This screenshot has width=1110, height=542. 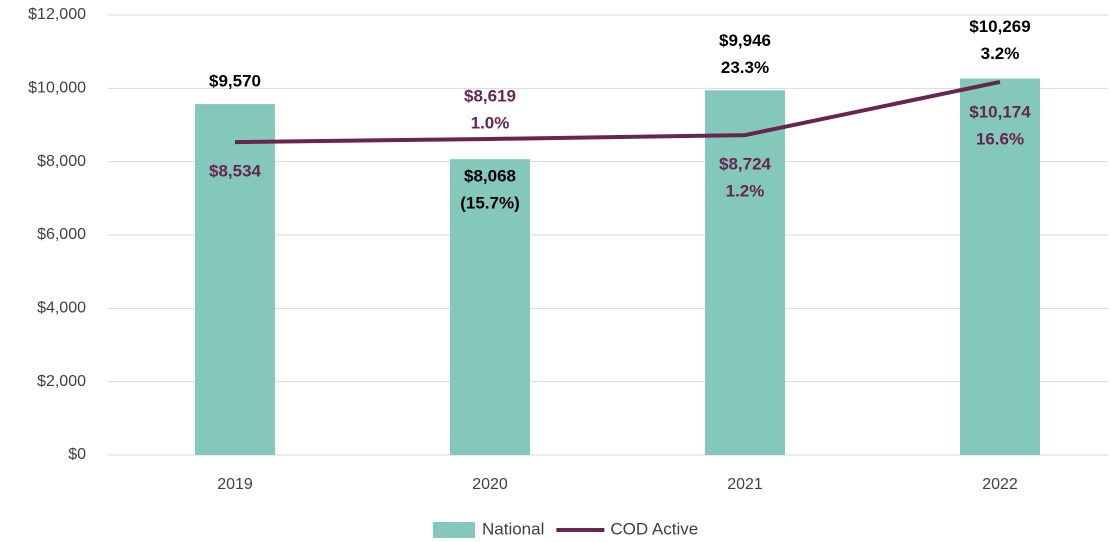 I want to click on data-label: $8,619, so click(x=490, y=95).